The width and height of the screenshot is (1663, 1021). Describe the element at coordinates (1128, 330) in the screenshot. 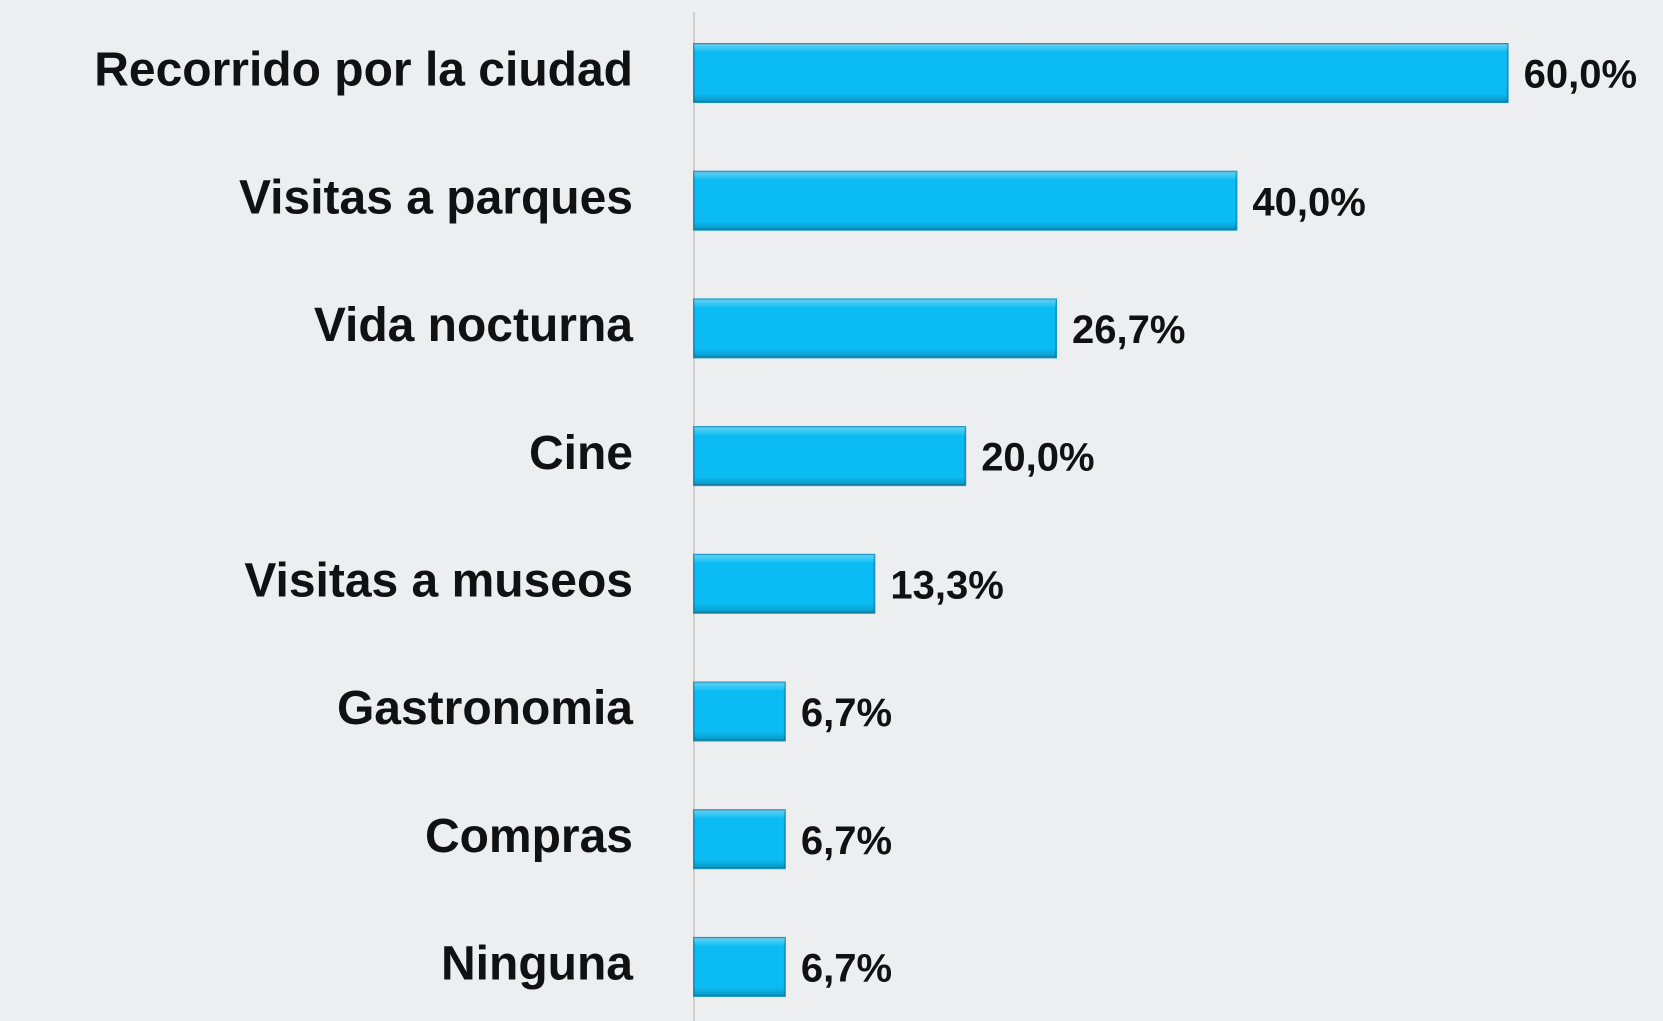

I see `value-label: 26,7%` at that location.